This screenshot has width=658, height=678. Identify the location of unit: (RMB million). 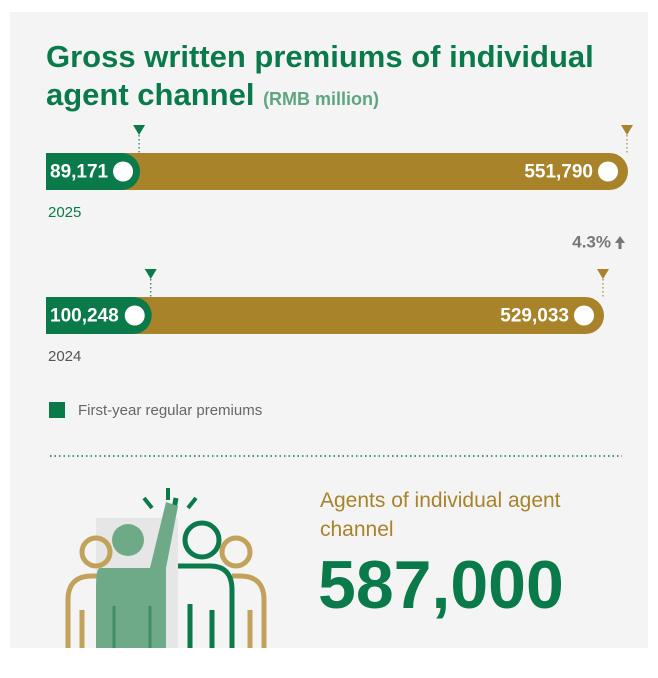
(321, 99).